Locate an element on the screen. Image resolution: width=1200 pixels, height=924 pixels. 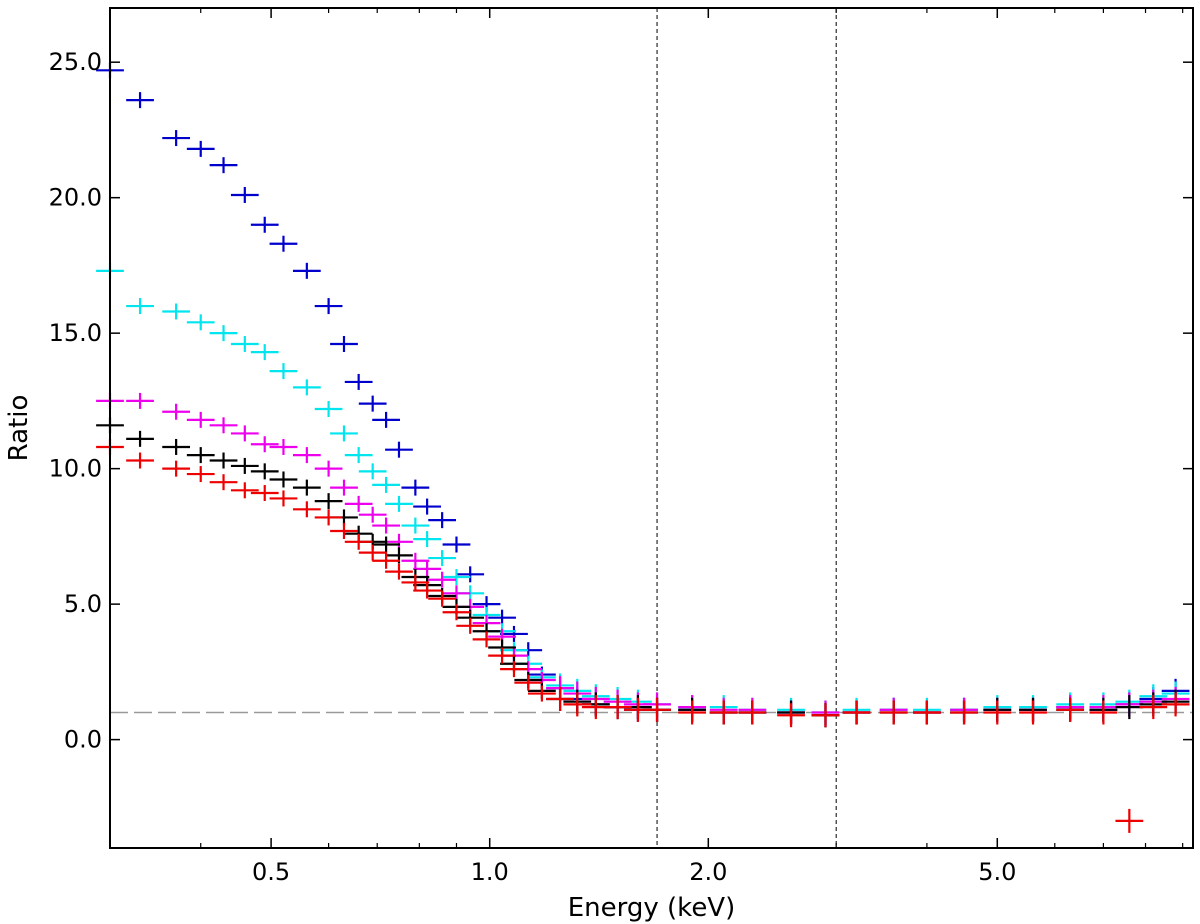
y-tick-label: 20.0 is located at coordinates (75, 198).